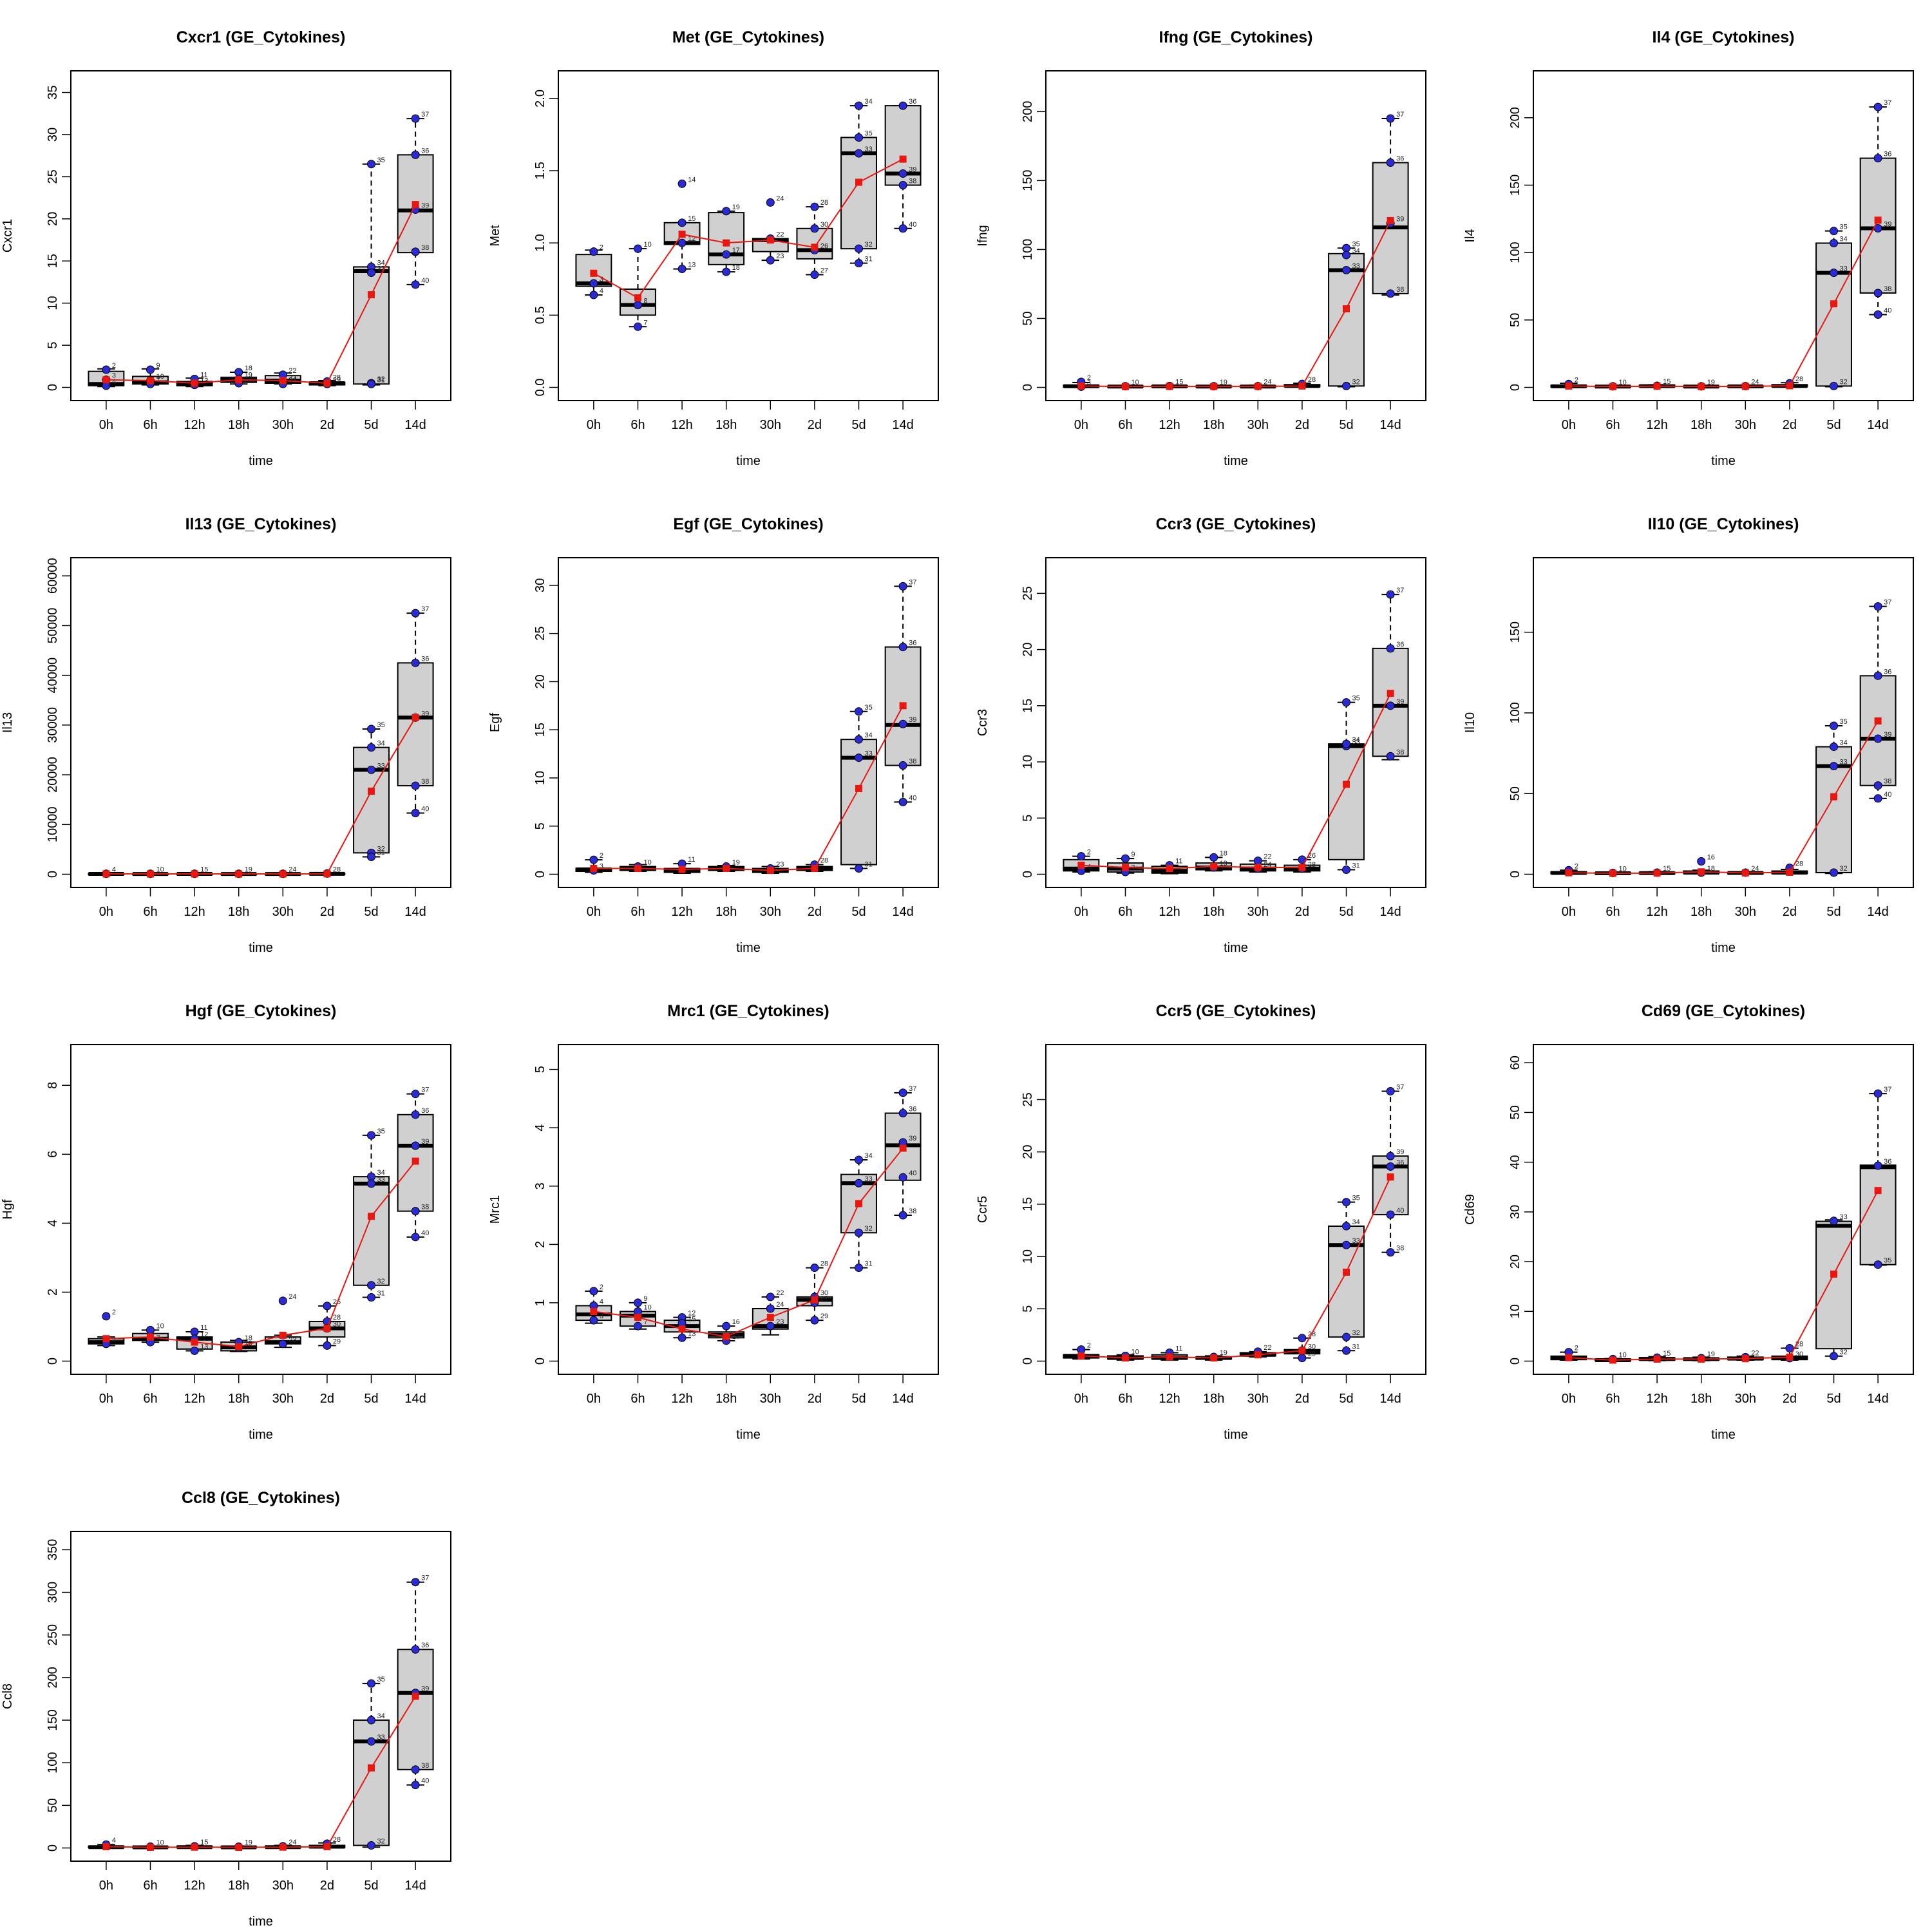  Describe the element at coordinates (602, 248) in the screenshot. I see `data-point-label: 2` at that location.